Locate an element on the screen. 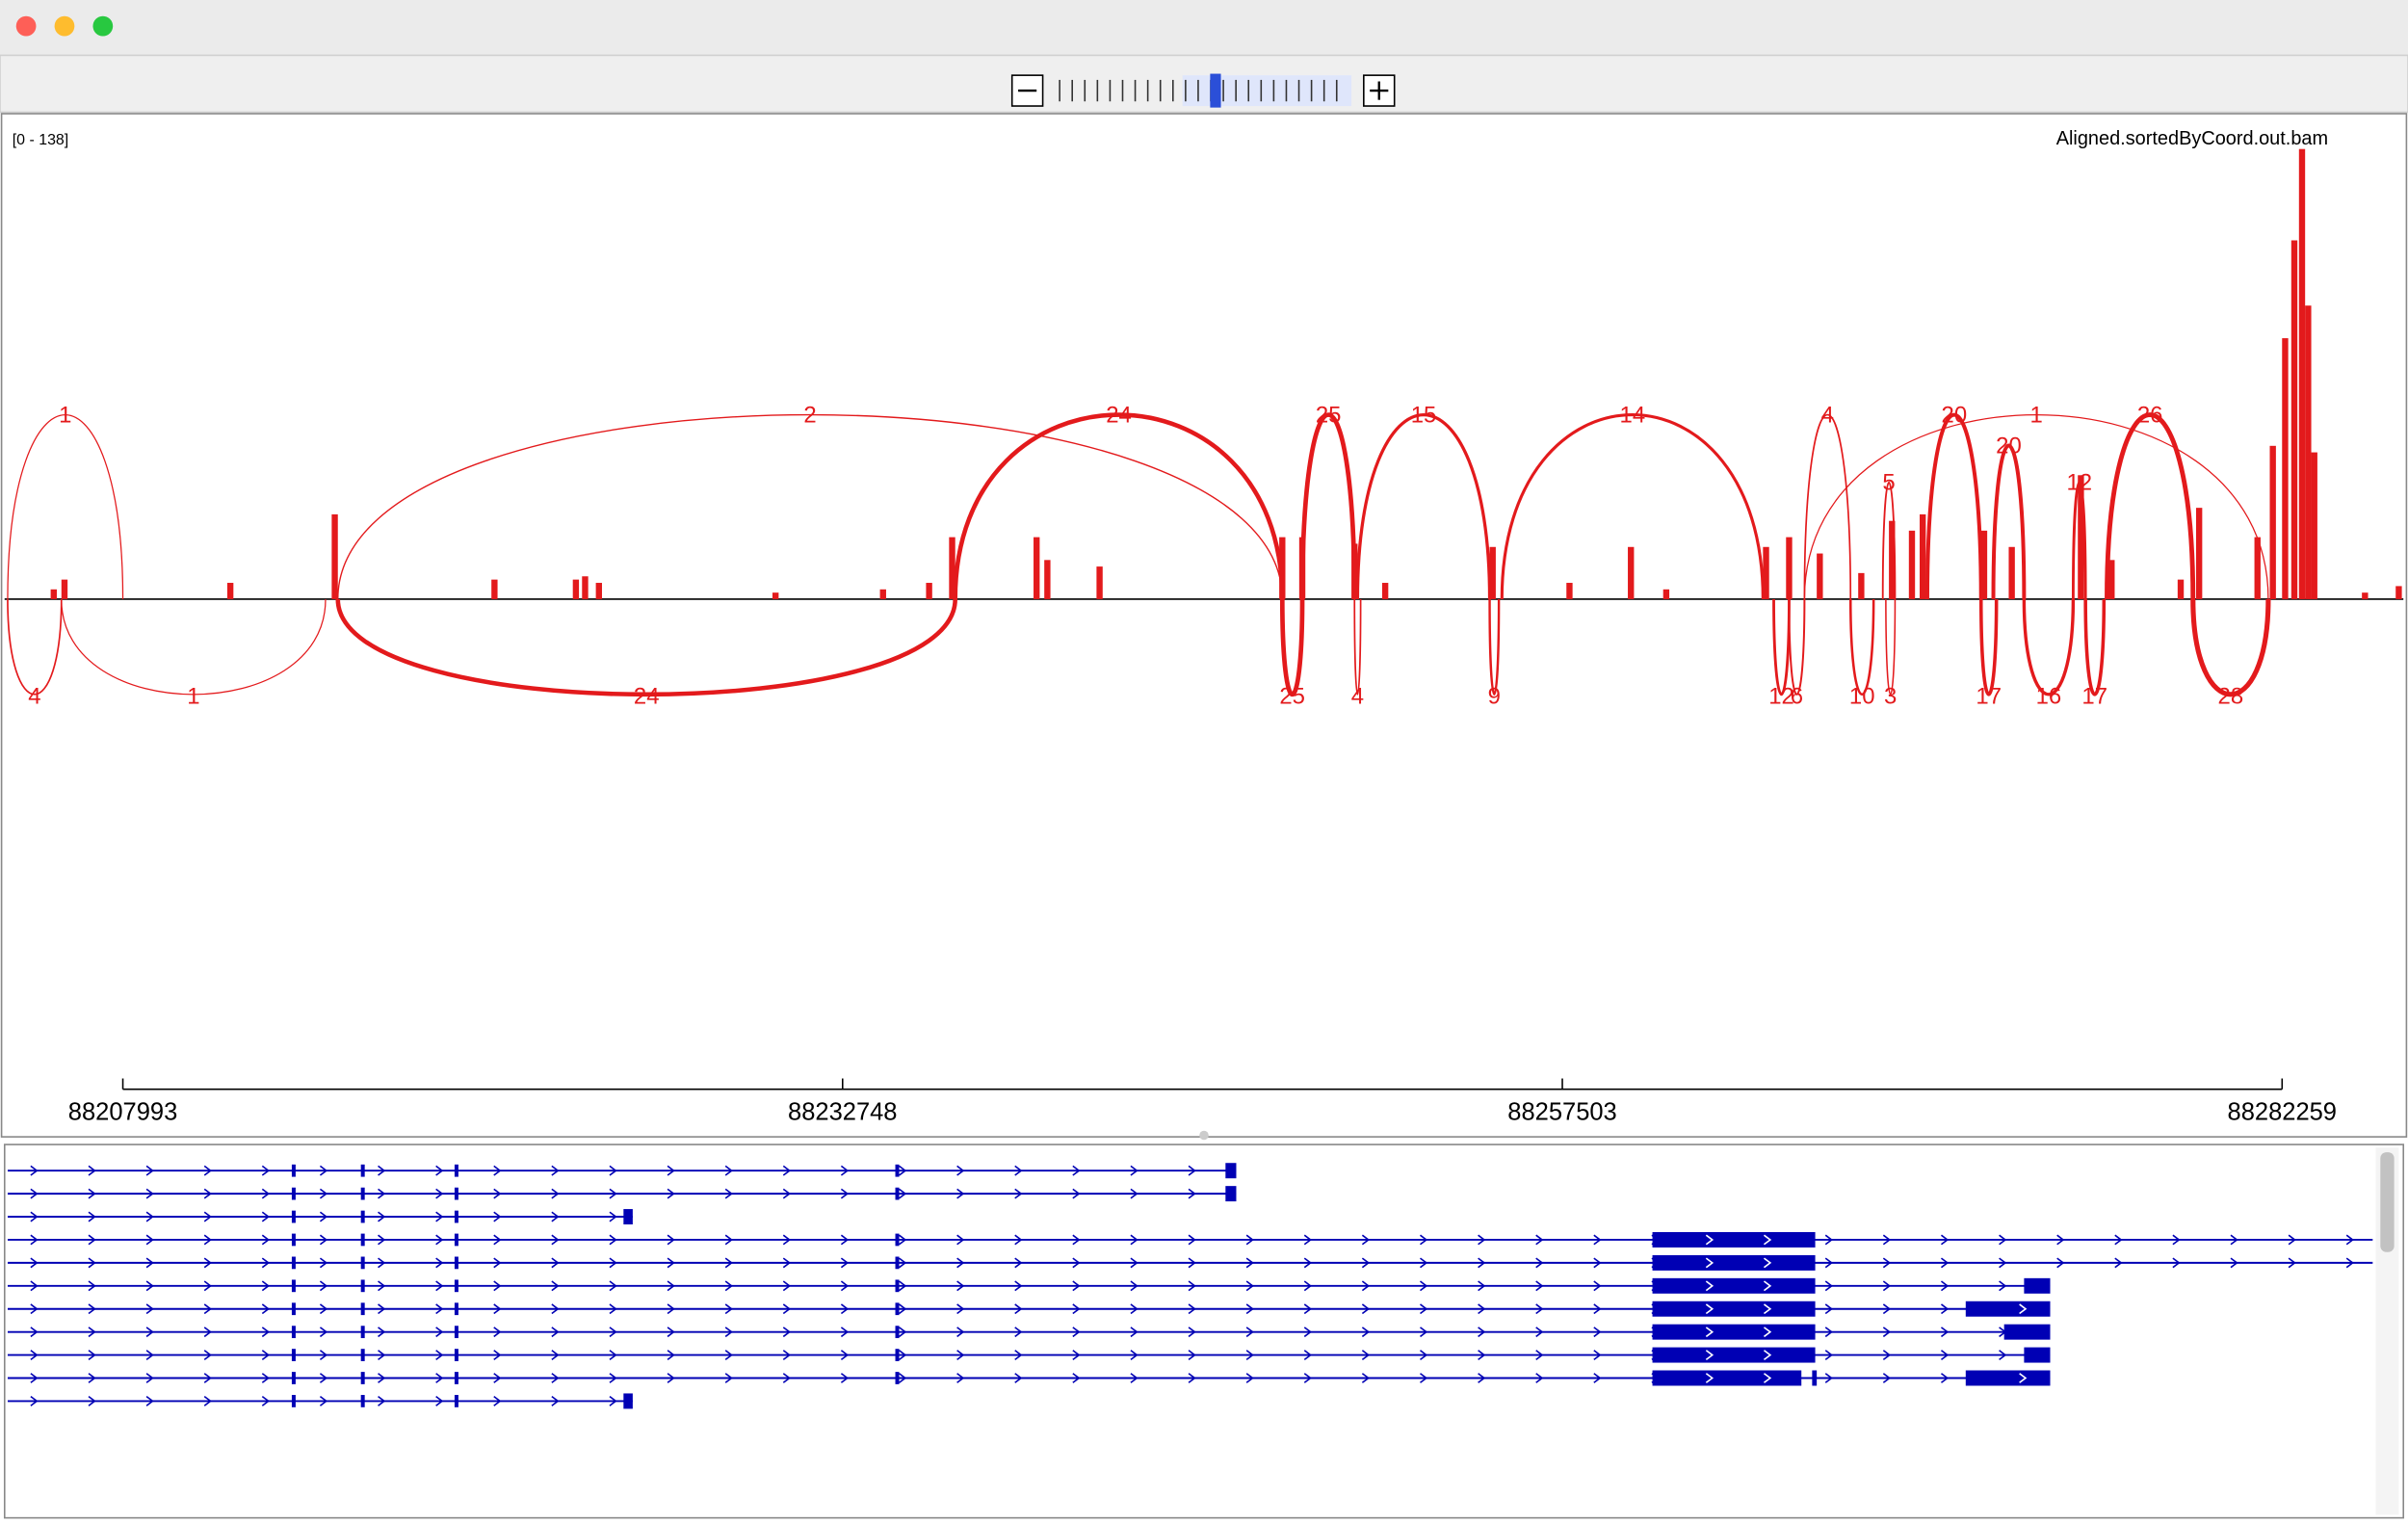  axis-tick-label: 88257503 is located at coordinates (1561, 1112).